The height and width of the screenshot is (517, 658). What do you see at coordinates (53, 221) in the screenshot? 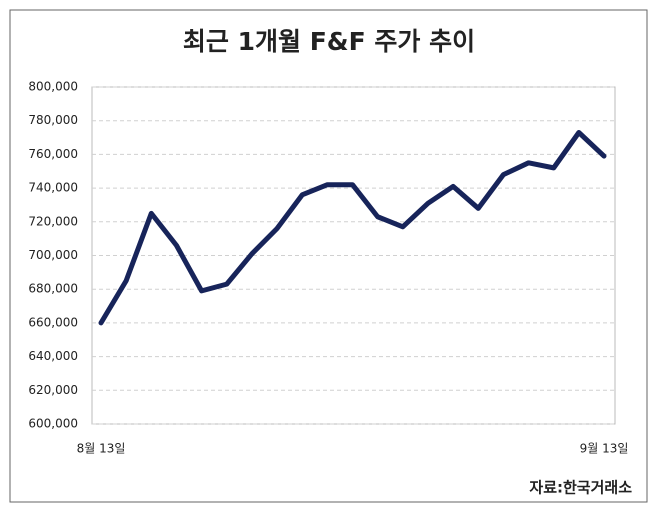
I see `y-tick-label: 720,000` at bounding box center [53, 221].